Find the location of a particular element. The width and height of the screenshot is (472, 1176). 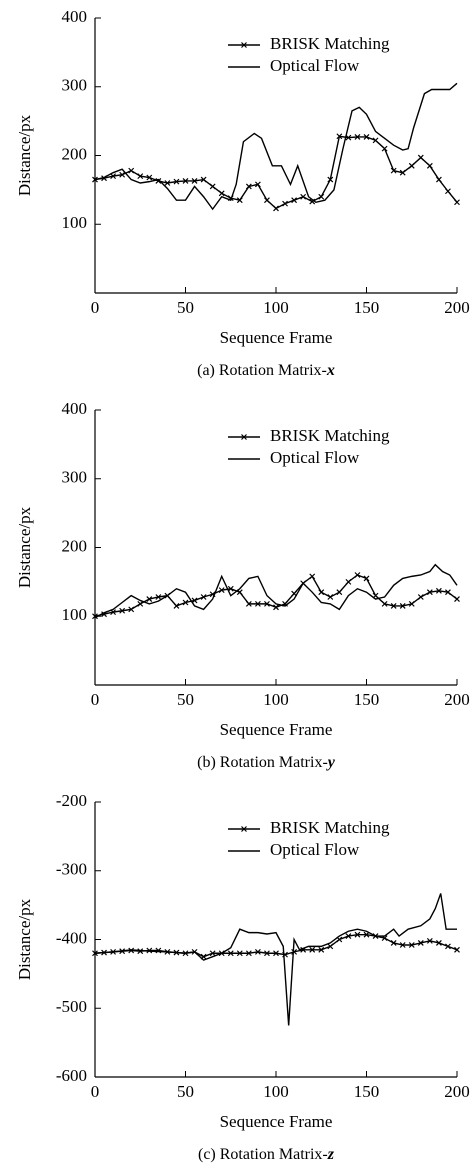

caption-text: (c) Rotation Matrix- is located at coordinates (263, 1154).